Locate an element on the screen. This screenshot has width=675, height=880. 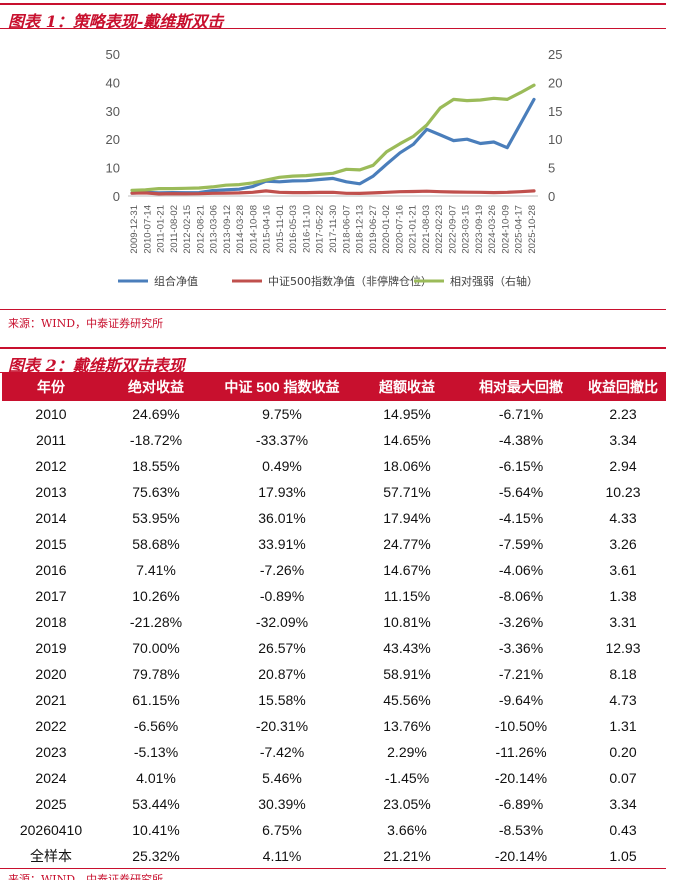
table-cell: -6.89% is located at coordinates (521, 804).